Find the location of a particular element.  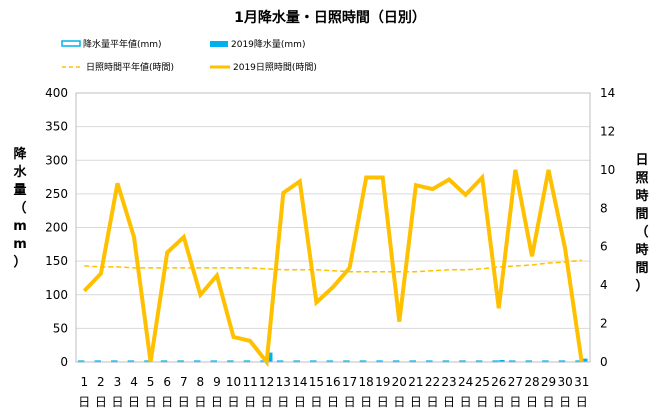

x-tick-label: 31 is located at coordinates (581, 382).